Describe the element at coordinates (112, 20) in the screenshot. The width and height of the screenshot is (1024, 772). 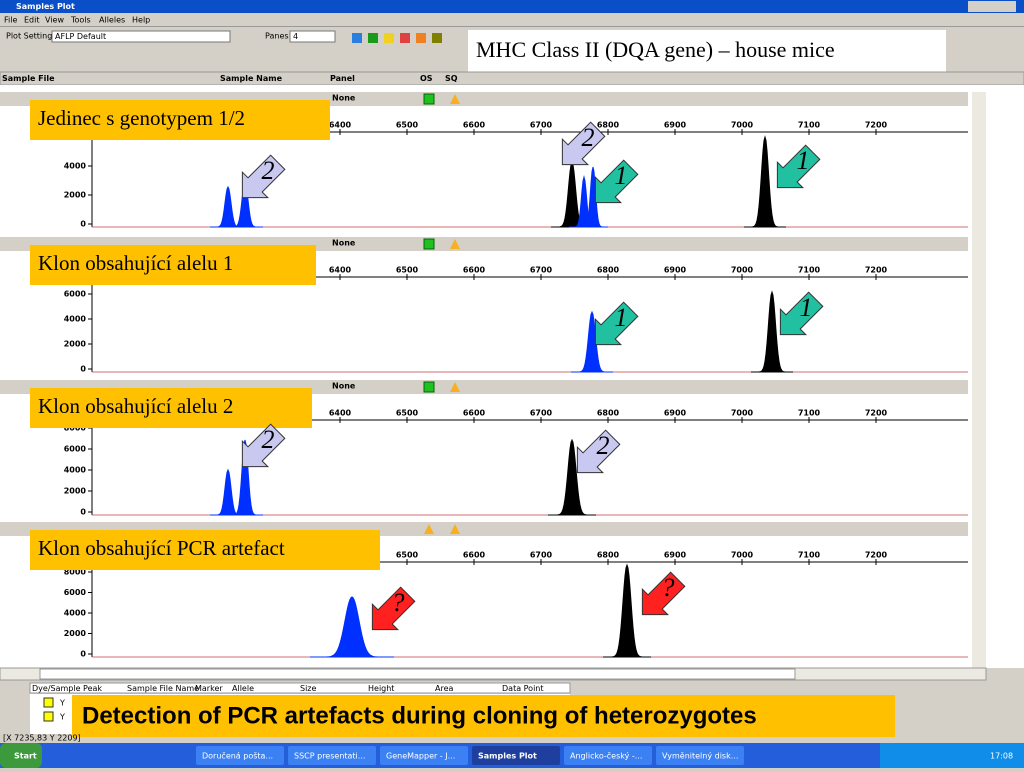
I see `menu-item: Alleles` at that location.